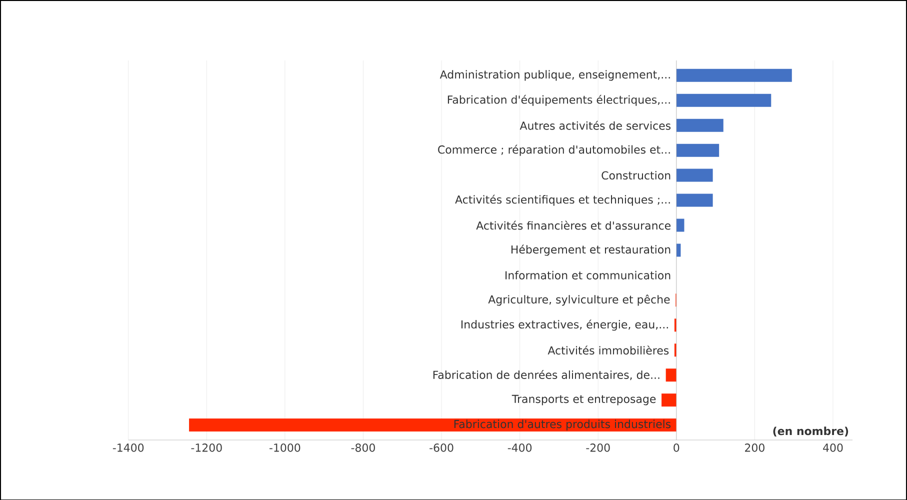 This screenshot has height=500, width=907. Describe the element at coordinates (579, 300) in the screenshot. I see `y-tick-label: Agriculture, sylviculture et pêche` at that location.